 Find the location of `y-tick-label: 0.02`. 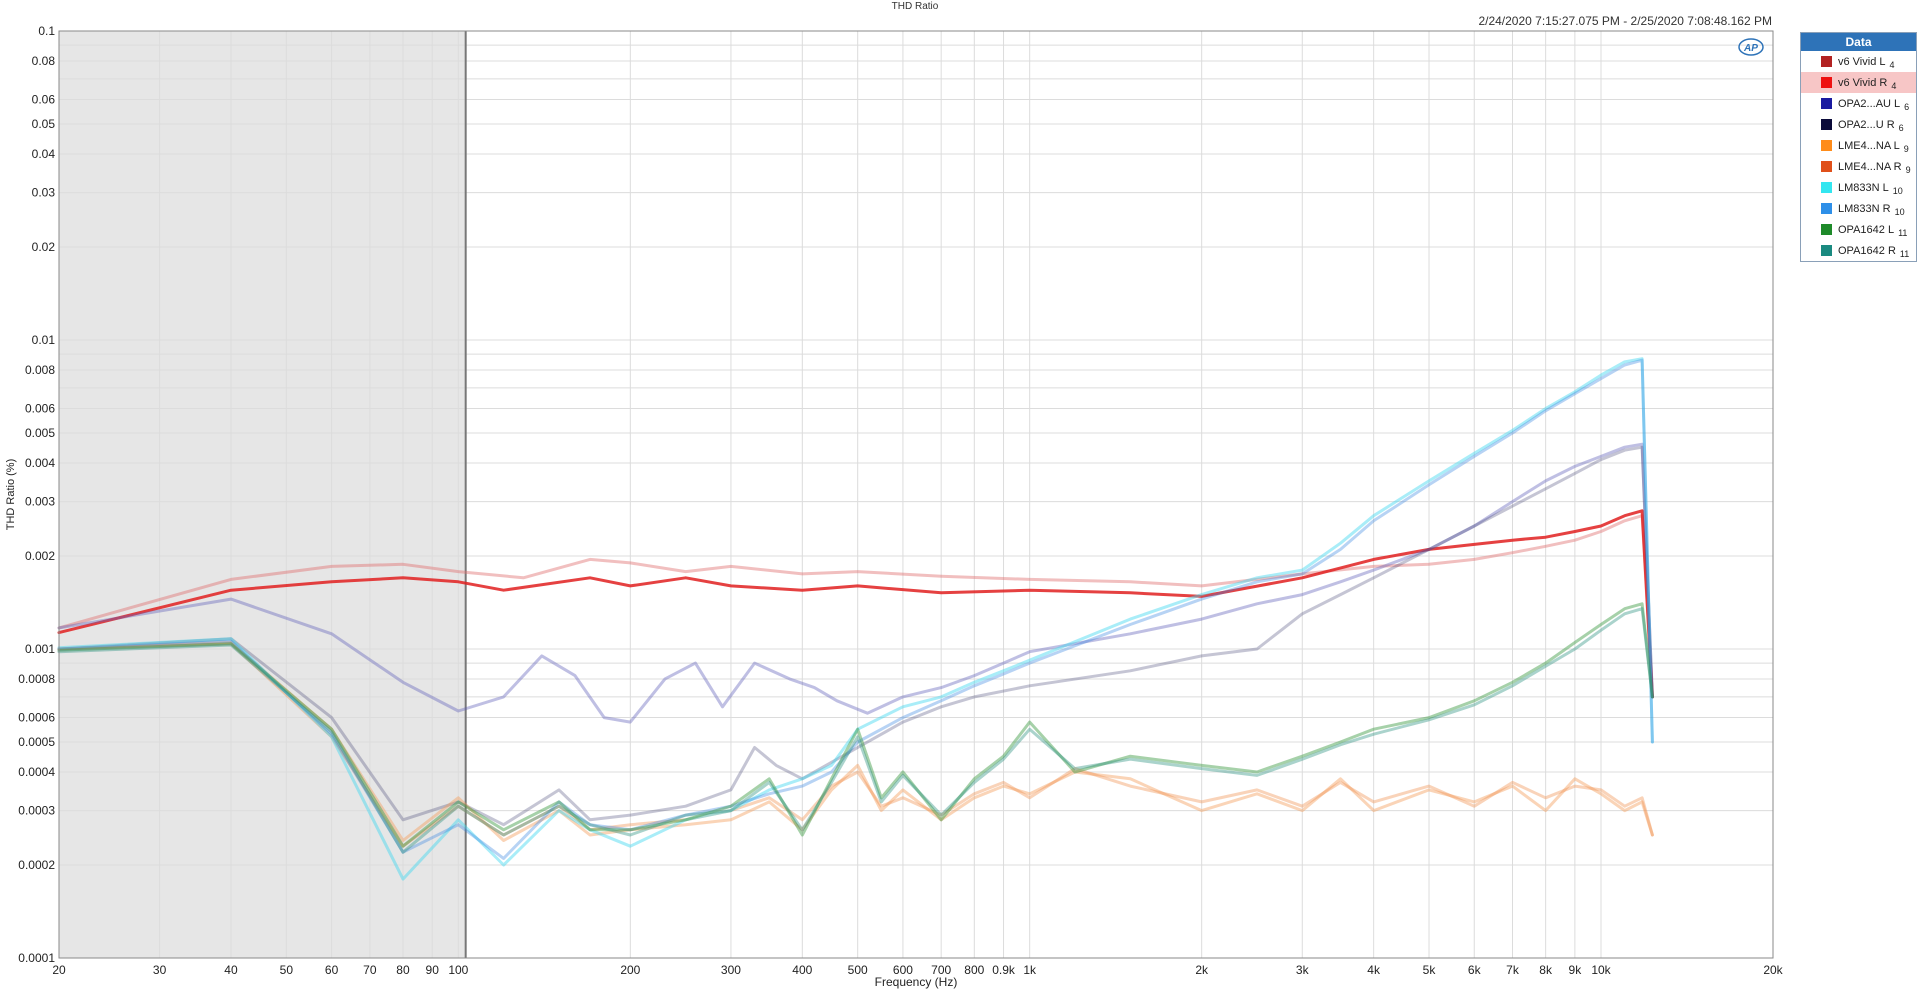

y-tick-label: 0.02 is located at coordinates (44, 247).